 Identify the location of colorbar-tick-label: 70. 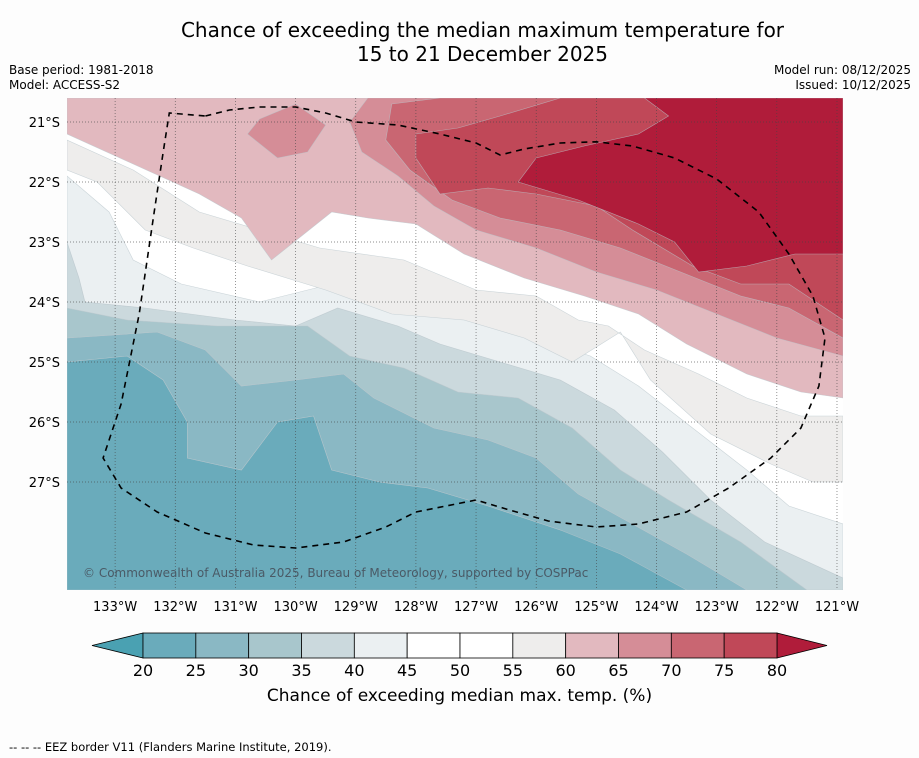
(671, 670).